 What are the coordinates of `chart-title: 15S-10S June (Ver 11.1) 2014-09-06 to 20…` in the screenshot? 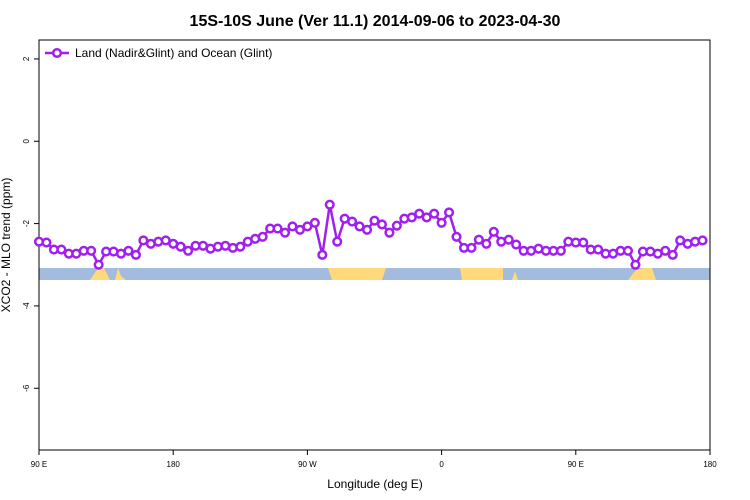 It's located at (375, 21).